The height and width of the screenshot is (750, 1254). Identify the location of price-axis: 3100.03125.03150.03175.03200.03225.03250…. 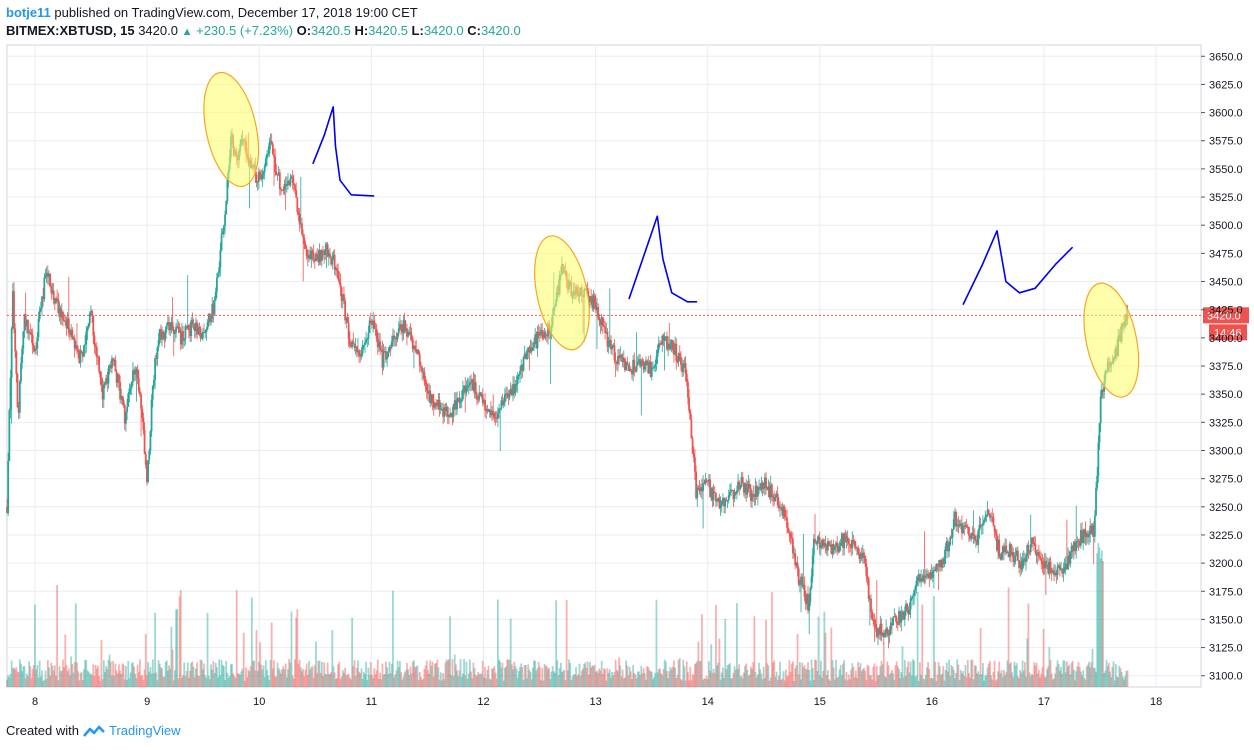
(1222, 367).